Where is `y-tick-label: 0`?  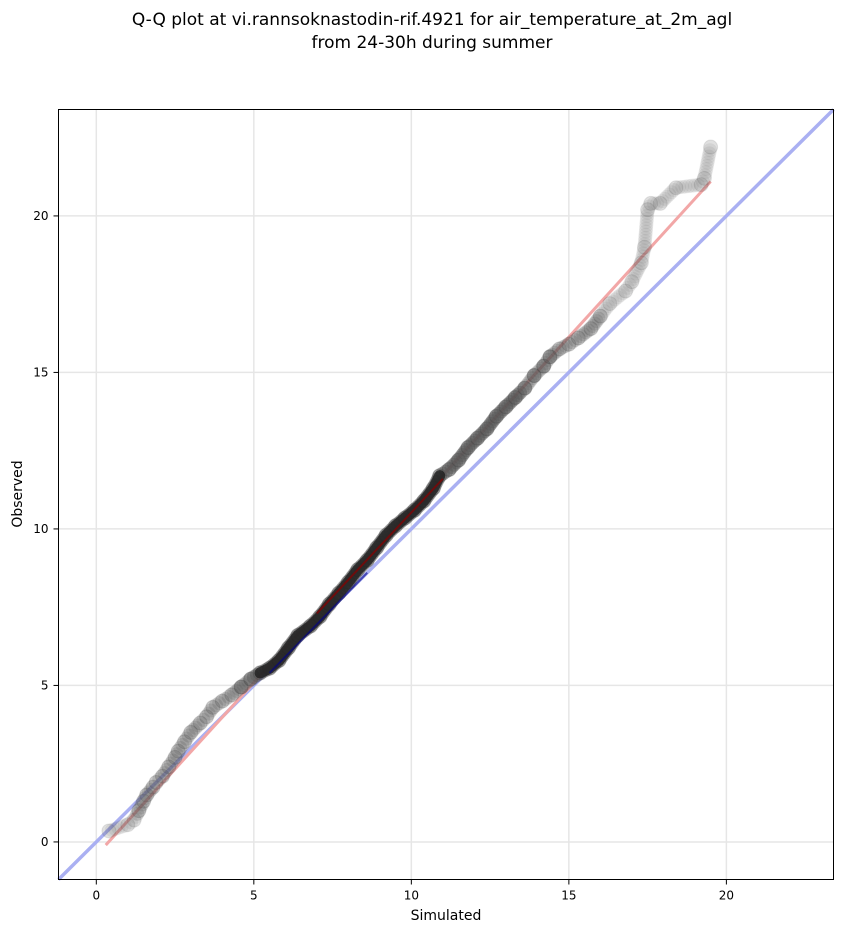 y-tick-label: 0 is located at coordinates (45, 842).